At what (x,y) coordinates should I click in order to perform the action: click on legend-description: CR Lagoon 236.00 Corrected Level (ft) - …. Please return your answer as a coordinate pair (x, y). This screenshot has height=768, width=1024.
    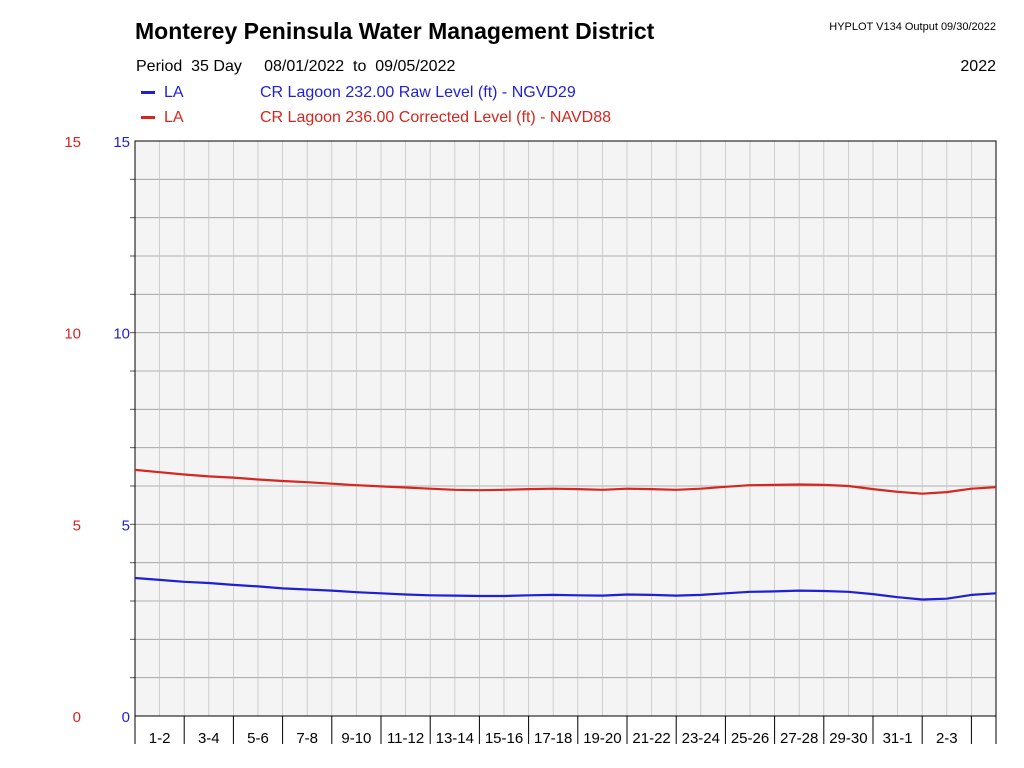
    Looking at the image, I should click on (435, 117).